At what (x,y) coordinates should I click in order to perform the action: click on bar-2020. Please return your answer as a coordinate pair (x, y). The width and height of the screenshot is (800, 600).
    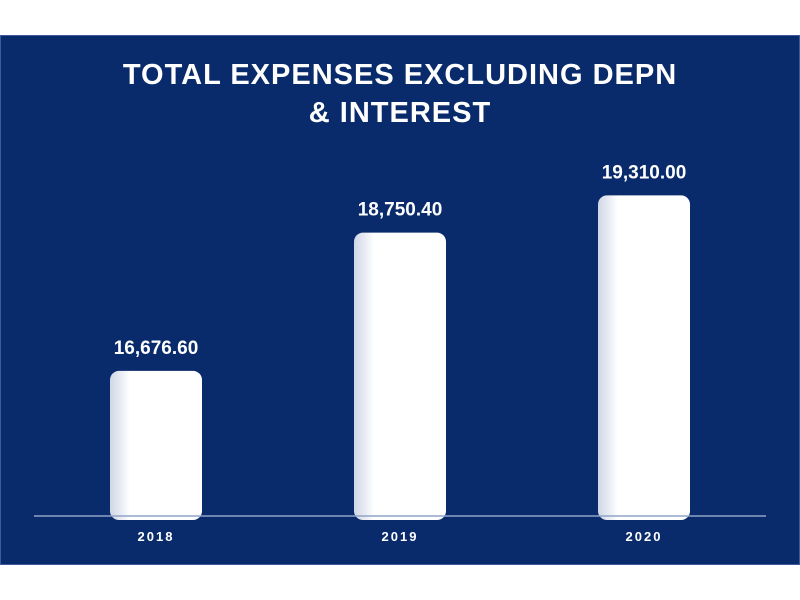
    Looking at the image, I should click on (644, 358).